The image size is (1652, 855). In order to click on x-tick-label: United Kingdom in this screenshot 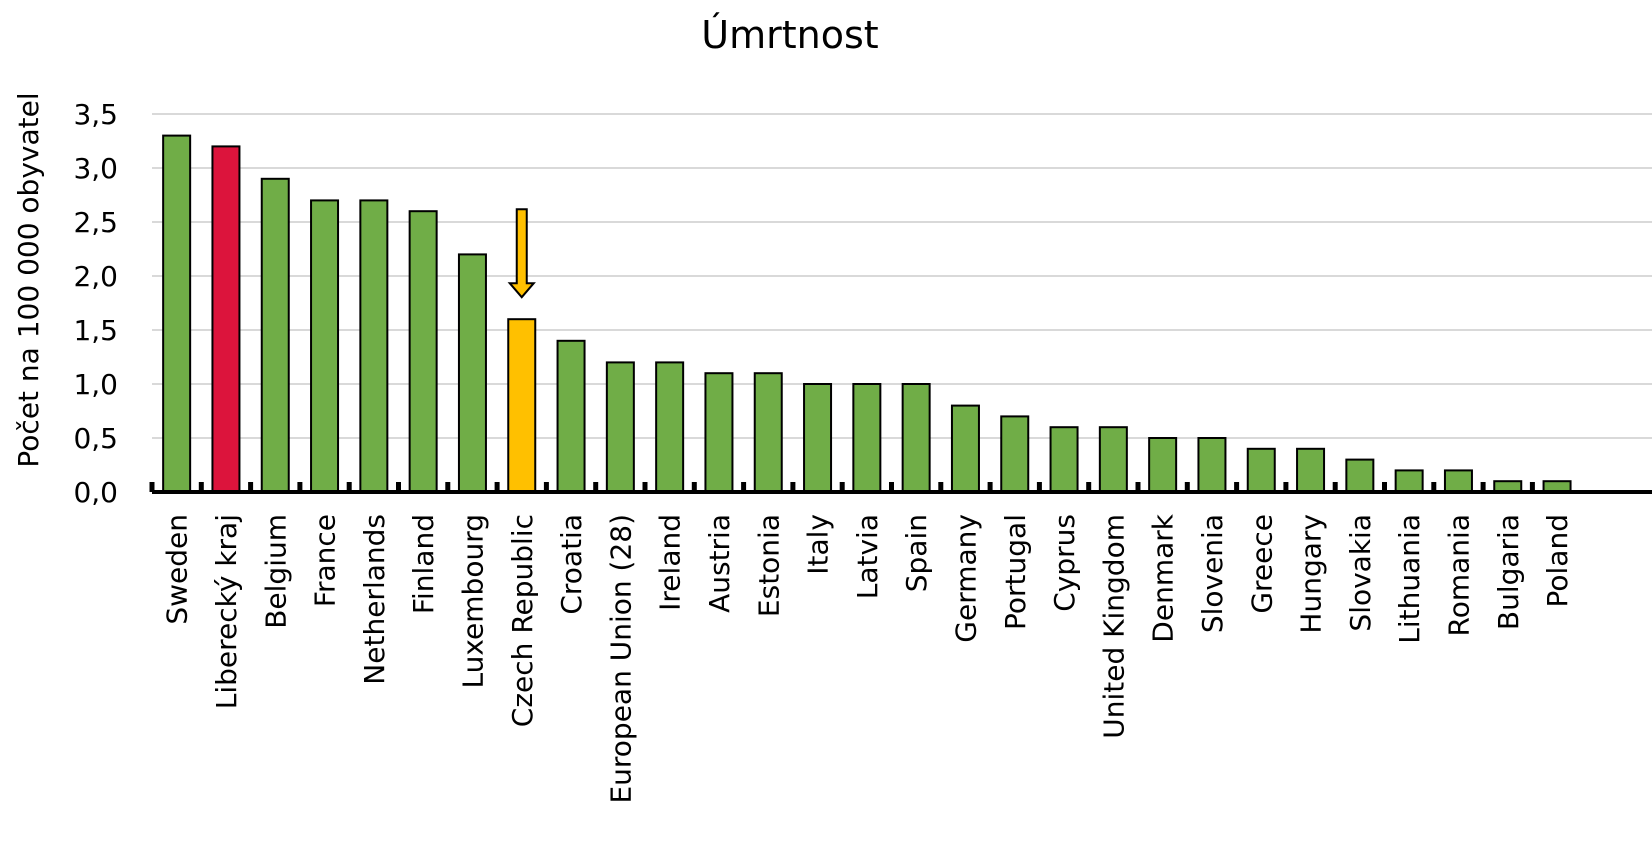, I will do `click(1113, 626)`.